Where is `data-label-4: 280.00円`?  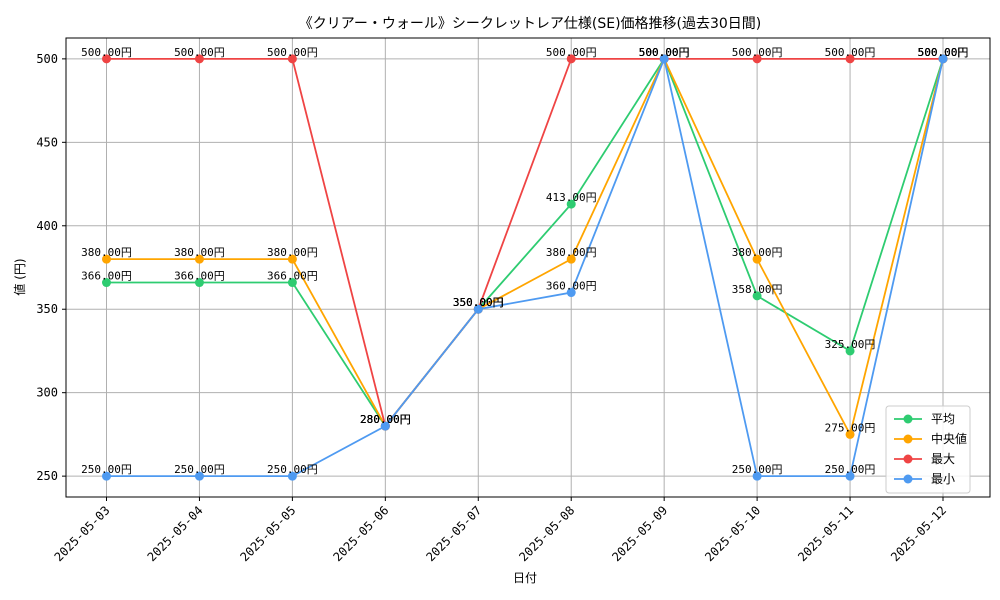
data-label-4: 280.00円 is located at coordinates (385, 419).